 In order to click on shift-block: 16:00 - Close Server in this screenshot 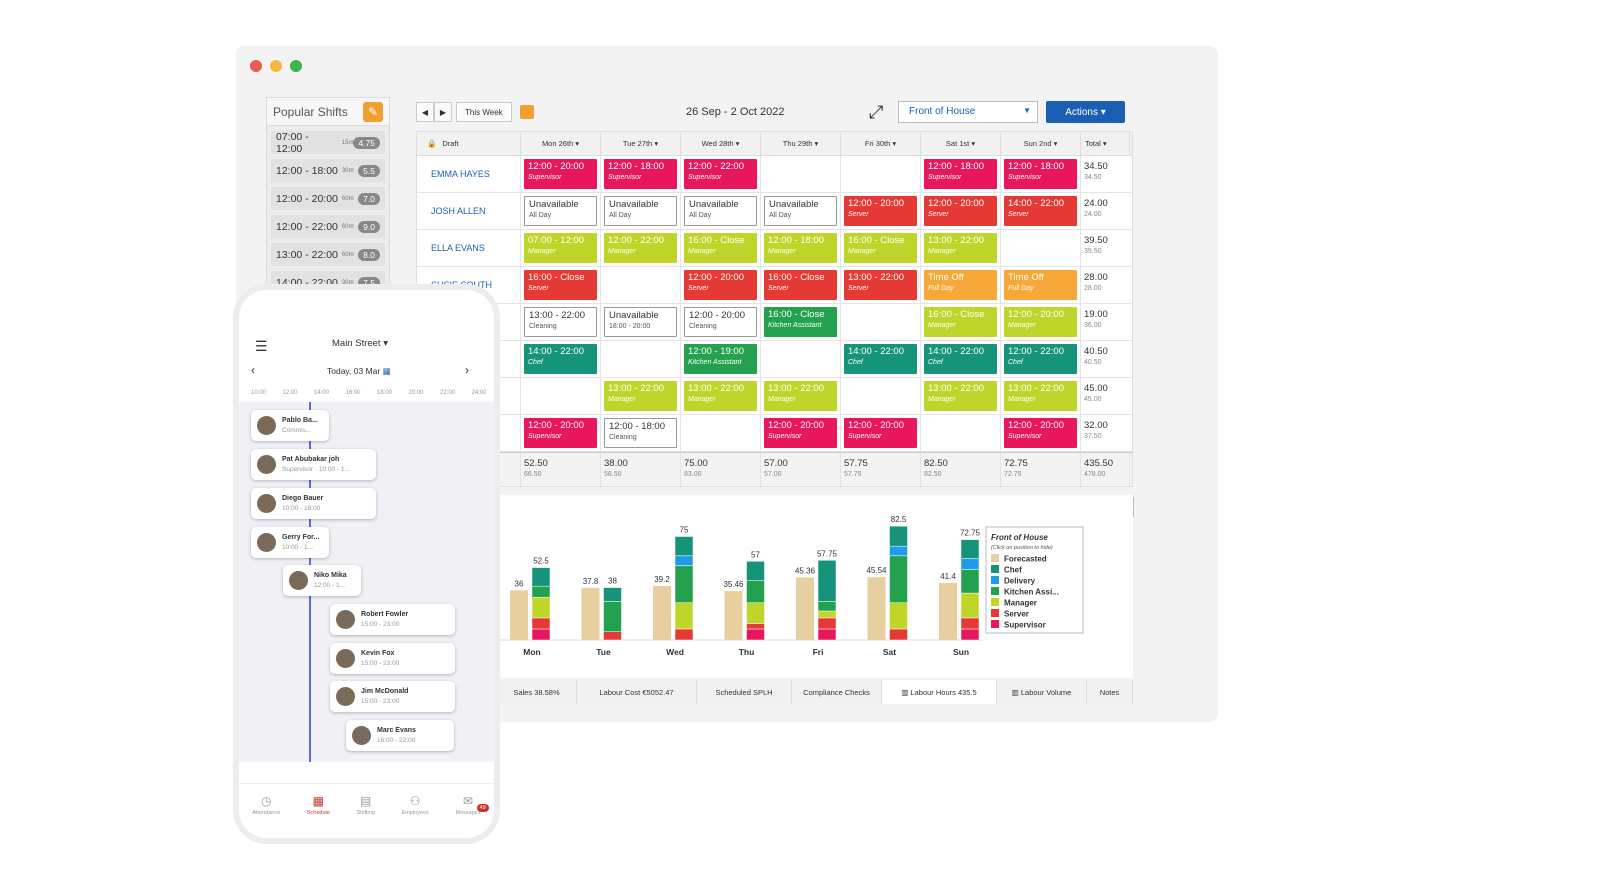, I will do `click(800, 285)`.